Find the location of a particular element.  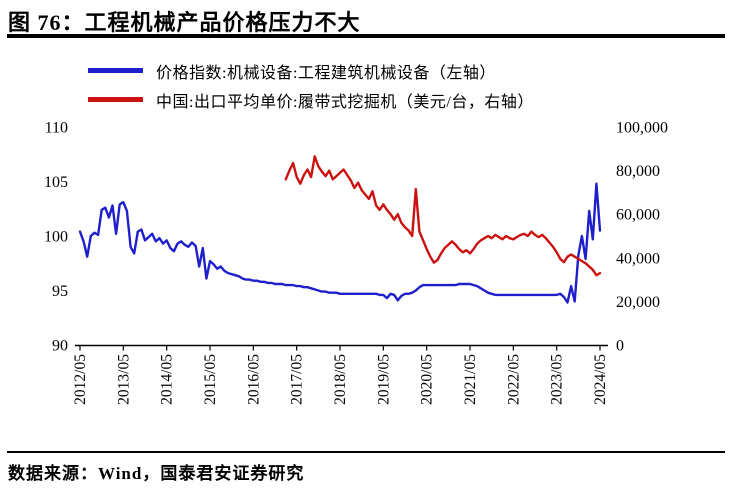

figure-title: 图 76：工程机械产品价格压力不大 is located at coordinates (184, 22).